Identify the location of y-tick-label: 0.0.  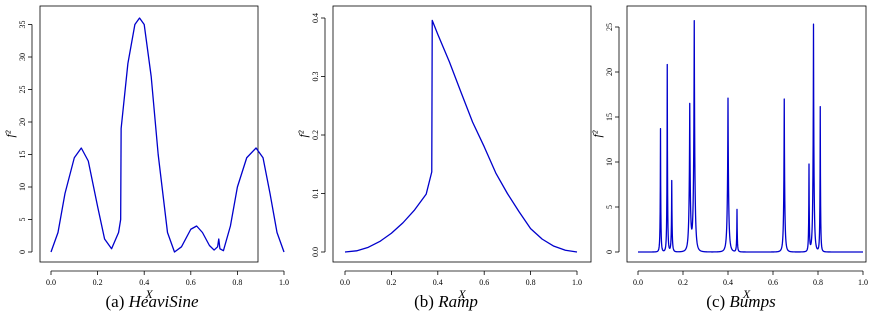
(315, 252).